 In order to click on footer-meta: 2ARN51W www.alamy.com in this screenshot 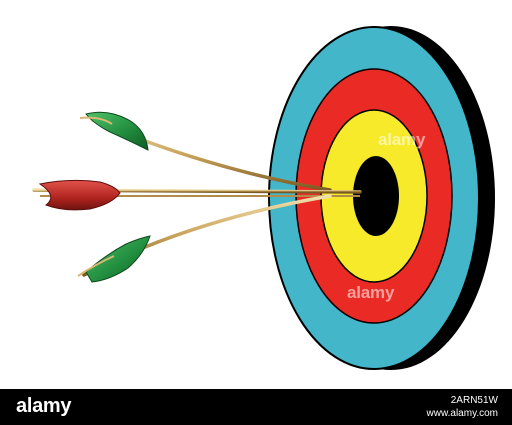, I will do `click(463, 407)`.